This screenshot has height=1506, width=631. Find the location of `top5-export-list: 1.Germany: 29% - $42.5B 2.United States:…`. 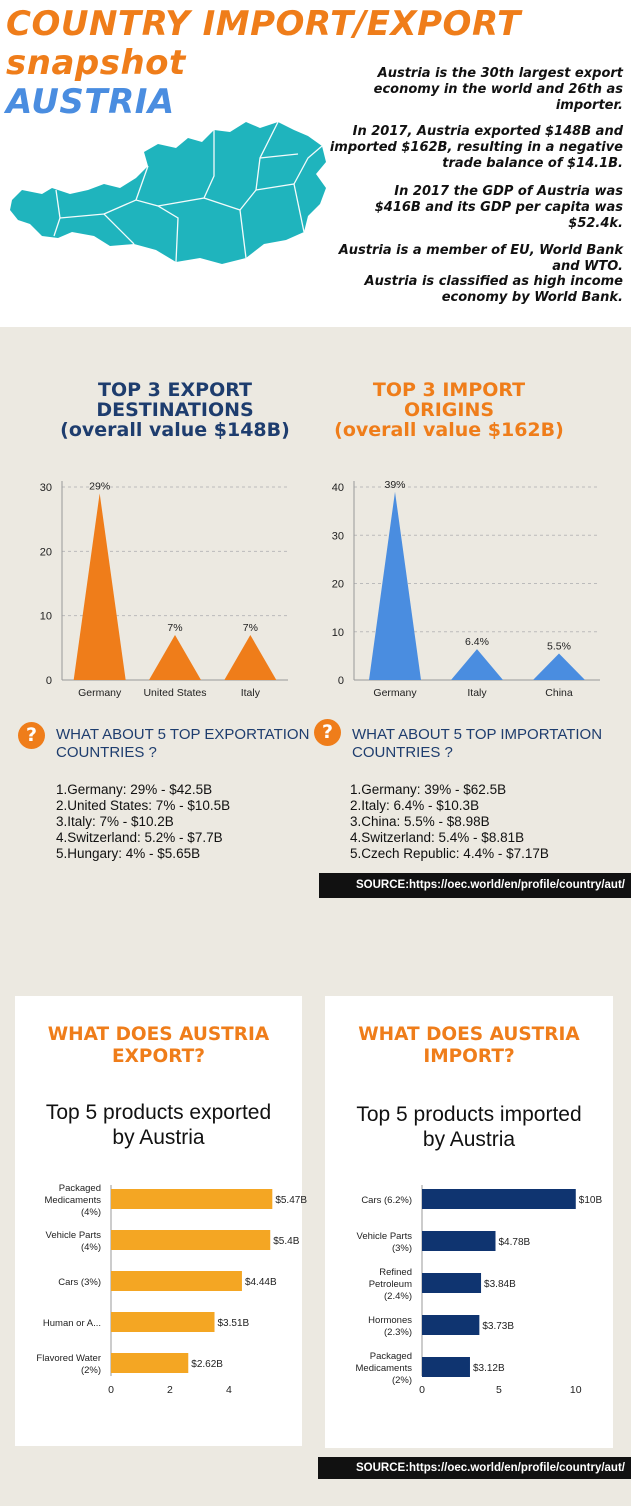

top5-export-list: 1.Germany: 29% - $42.5B 2.United States:… is located at coordinates (143, 822).